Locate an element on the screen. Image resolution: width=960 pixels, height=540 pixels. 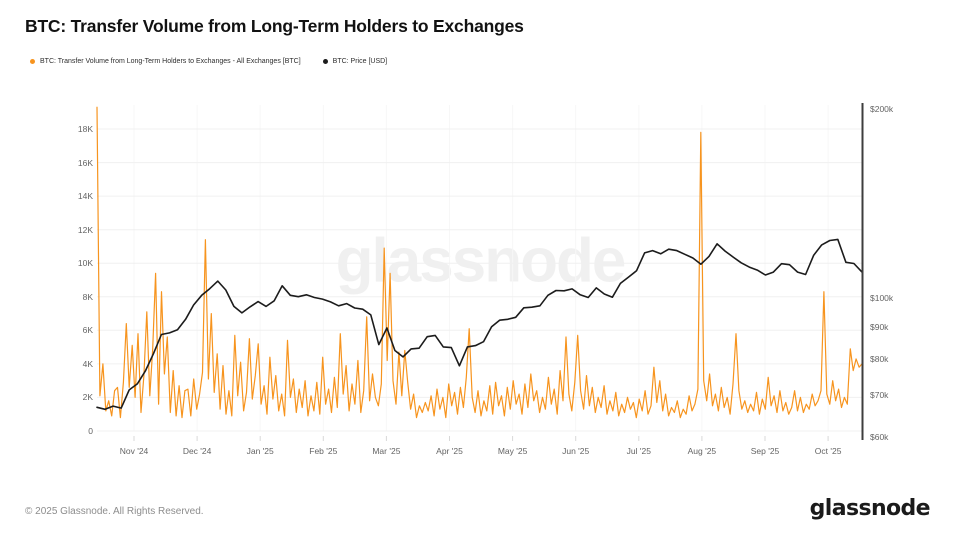
legend-item-price: BTC: Price [USD] is located at coordinates (355, 61).